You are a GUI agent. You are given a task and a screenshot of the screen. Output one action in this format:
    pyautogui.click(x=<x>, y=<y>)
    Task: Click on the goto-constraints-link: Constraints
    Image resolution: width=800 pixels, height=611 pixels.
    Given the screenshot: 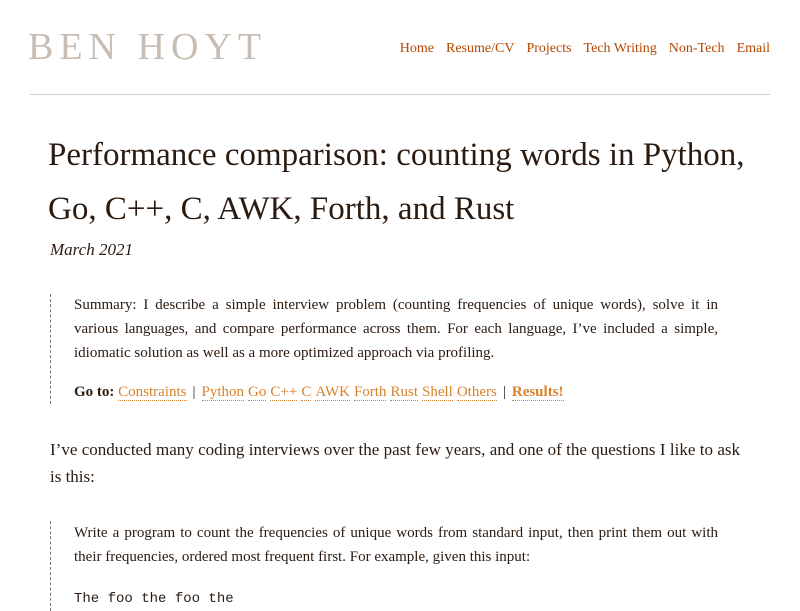 What is the action you would take?
    pyautogui.click(x=152, y=392)
    